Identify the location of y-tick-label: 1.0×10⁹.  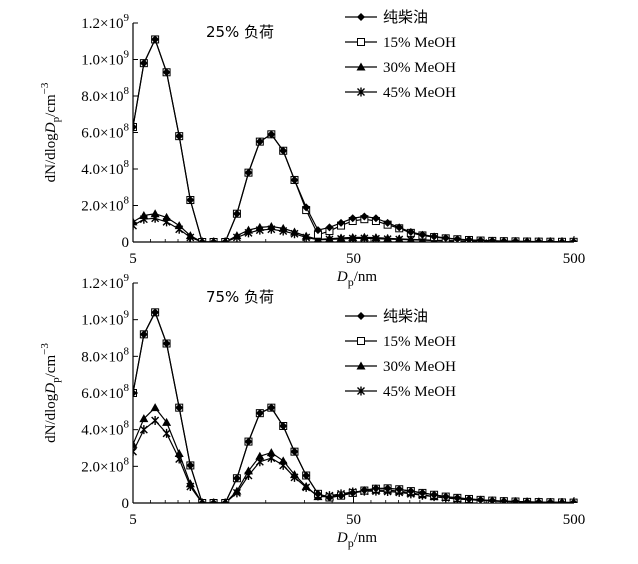
(105, 319).